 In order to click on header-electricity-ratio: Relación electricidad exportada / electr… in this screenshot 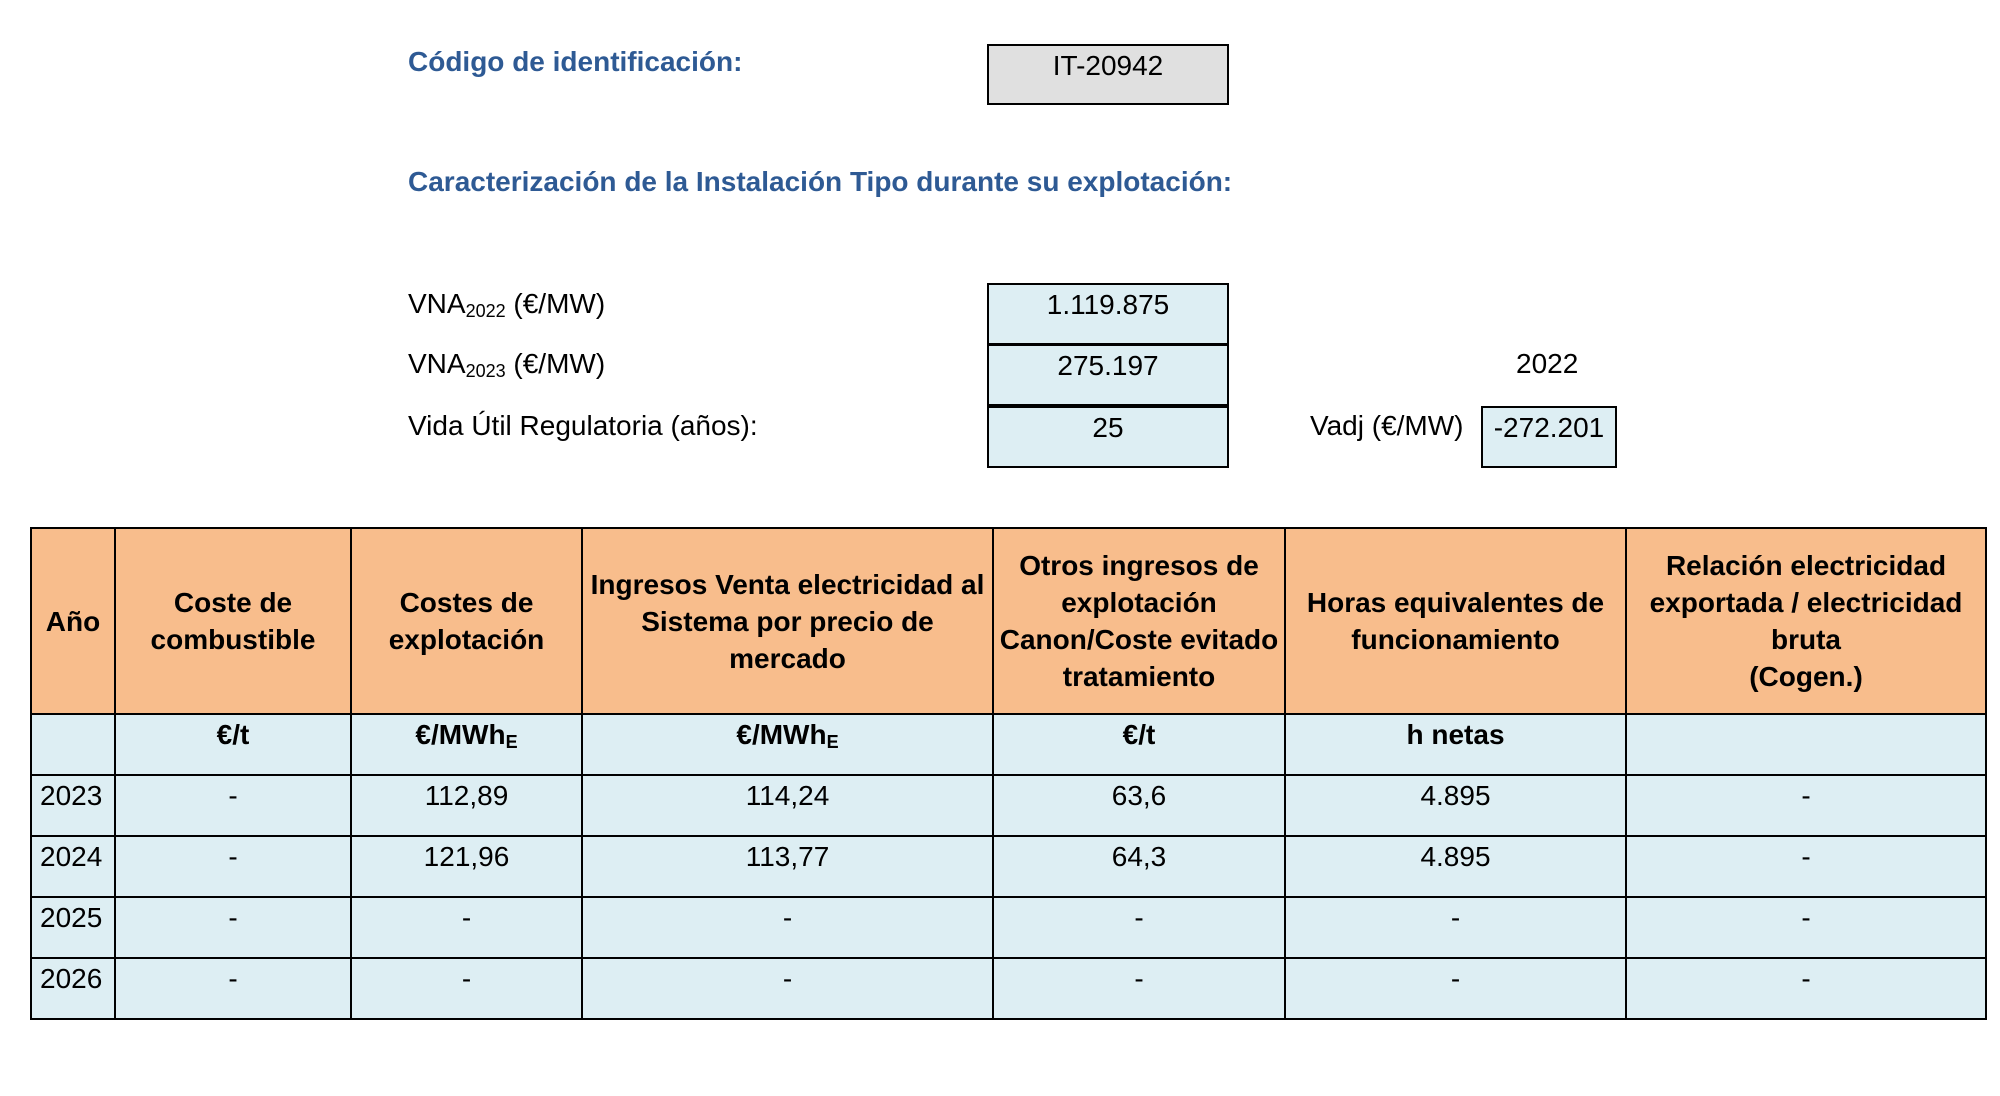, I will do `click(1806, 621)`.